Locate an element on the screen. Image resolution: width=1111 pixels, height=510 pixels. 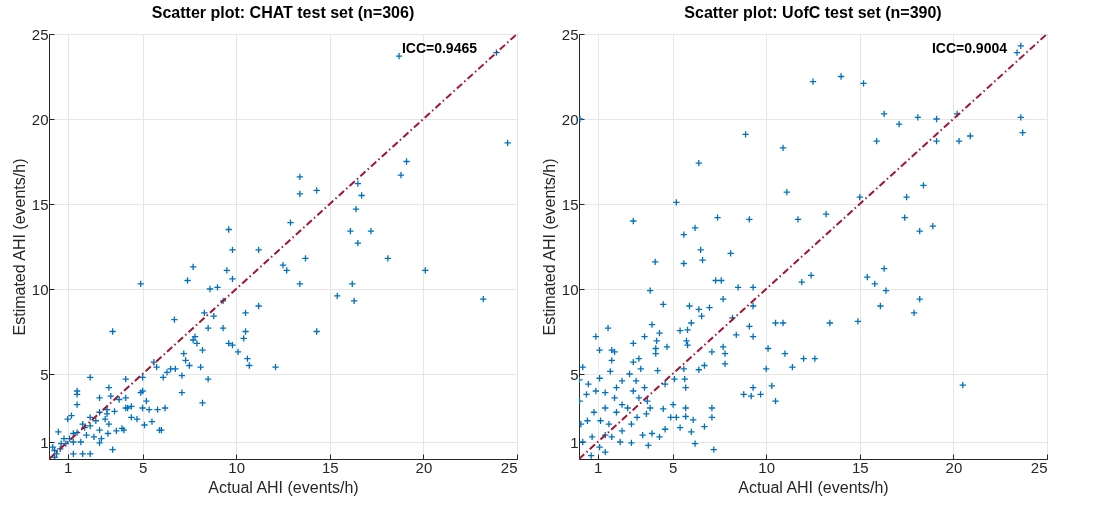
chart-title: Scatter plot: UofC test set (n=390) is located at coordinates (813, 12).